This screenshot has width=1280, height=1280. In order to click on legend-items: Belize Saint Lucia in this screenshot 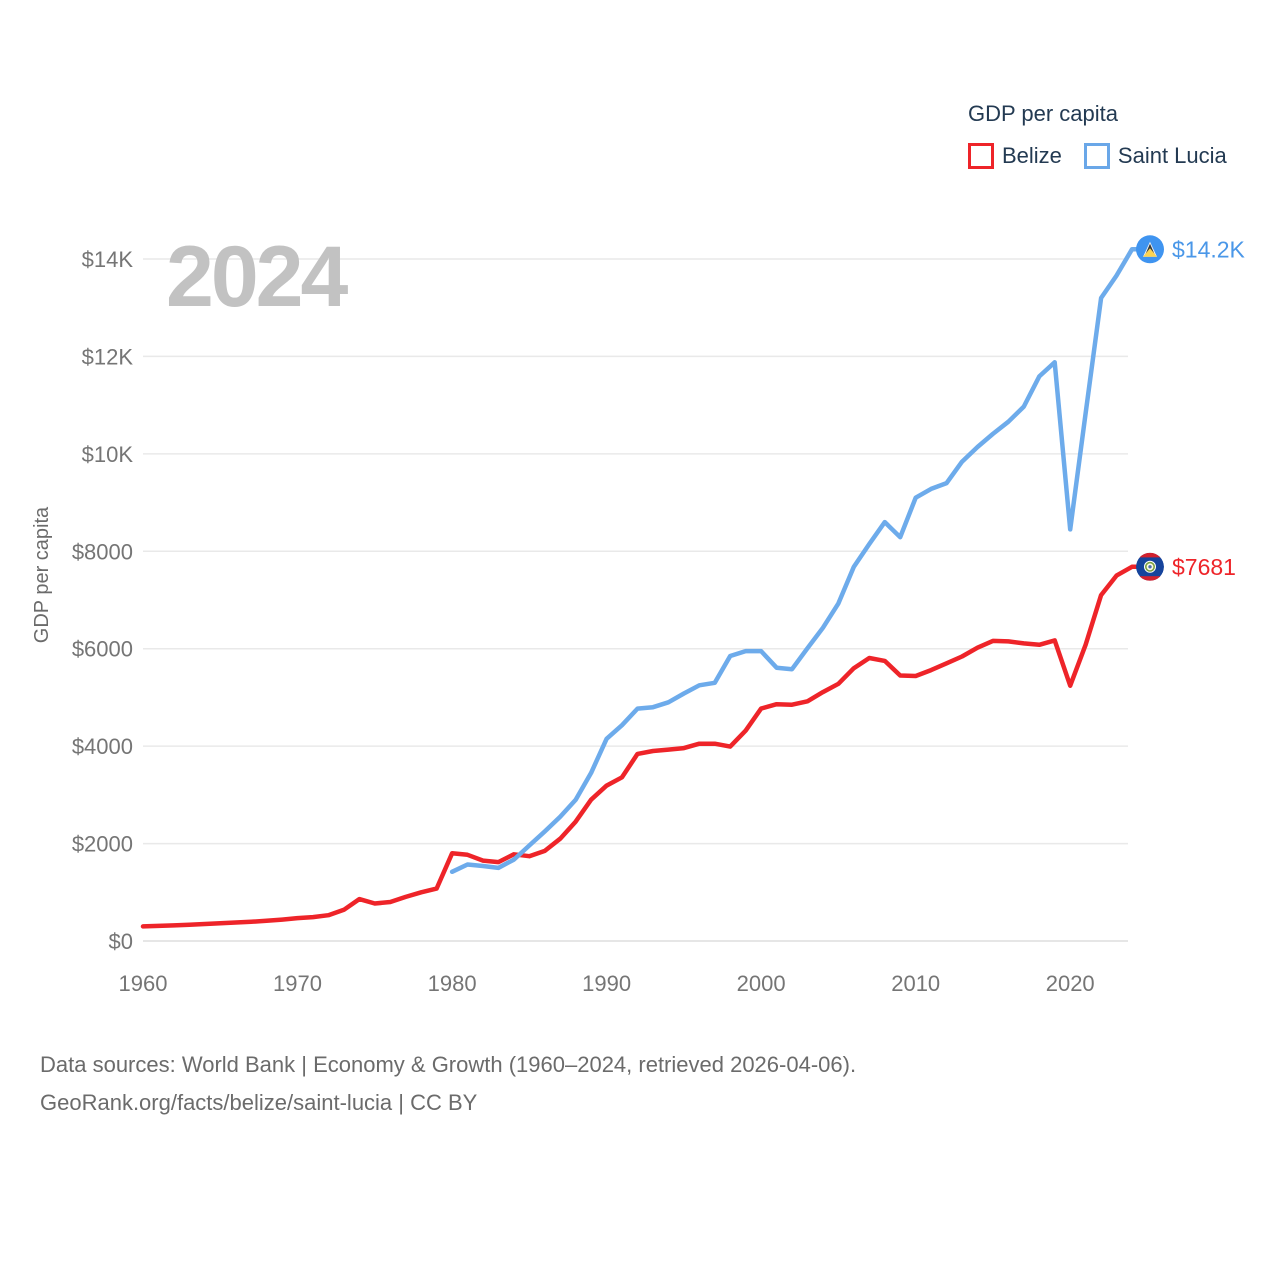, I will do `click(1097, 156)`.